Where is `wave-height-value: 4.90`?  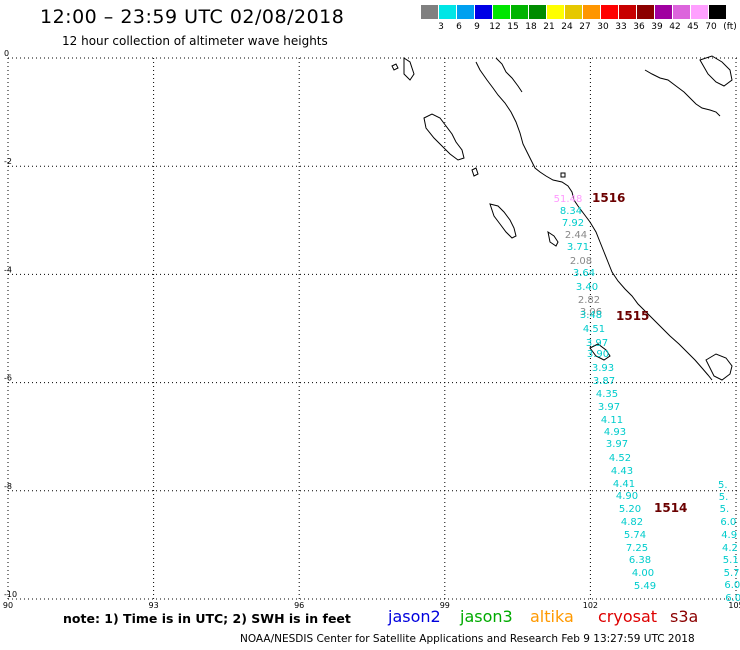
wave-height-value: 4.90 is located at coordinates (627, 496).